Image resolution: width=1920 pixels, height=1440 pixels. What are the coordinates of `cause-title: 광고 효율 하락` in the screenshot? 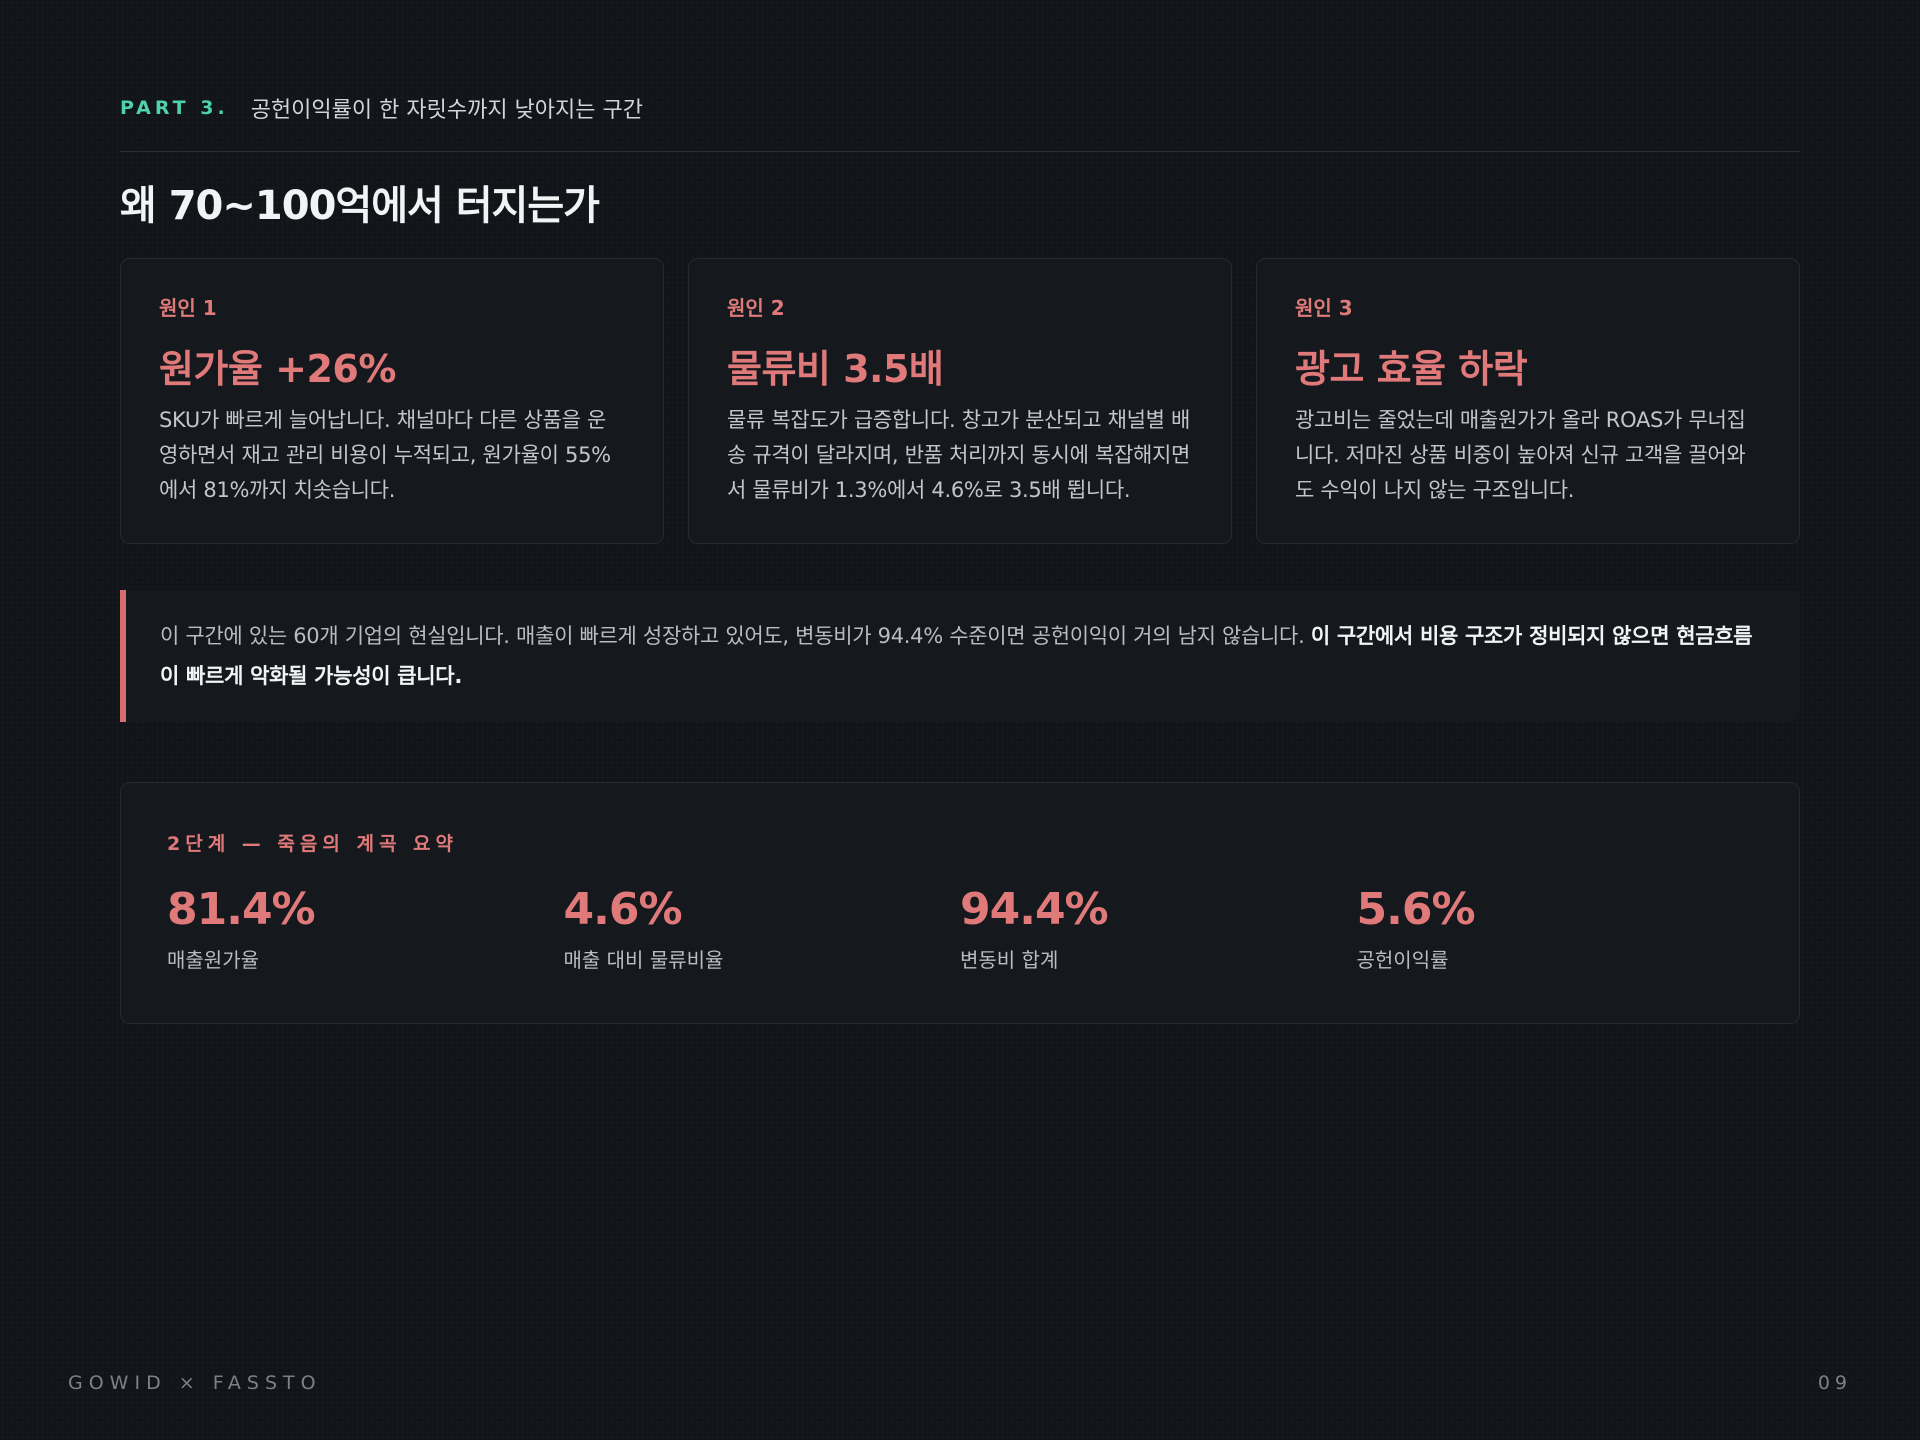 It's located at (1411, 369).